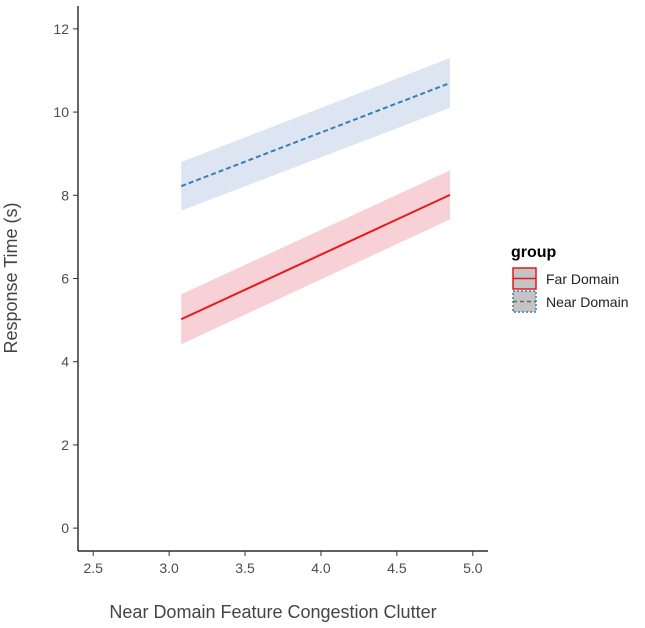  I want to click on legend-item-near-domain: Near Domain, so click(570, 301).